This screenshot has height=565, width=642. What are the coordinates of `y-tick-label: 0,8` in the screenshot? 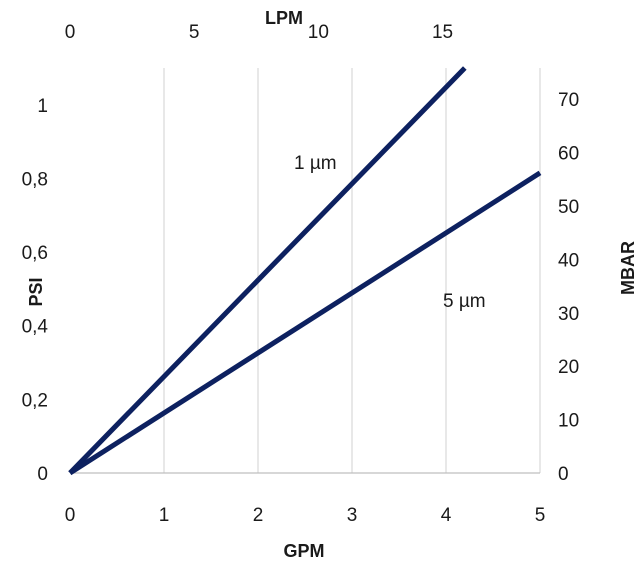 It's located at (35, 179).